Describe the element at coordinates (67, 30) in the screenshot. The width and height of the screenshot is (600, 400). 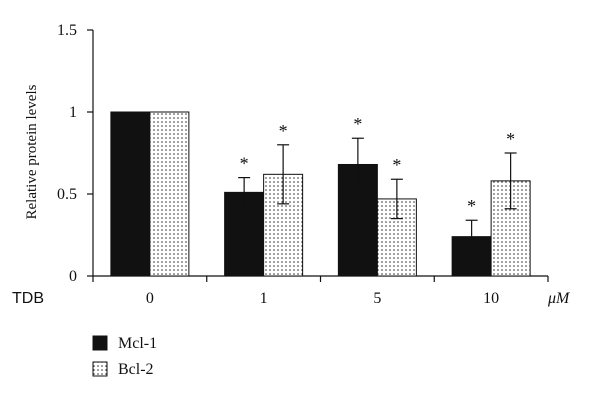
I see `y-tick-label: 1.5` at that location.